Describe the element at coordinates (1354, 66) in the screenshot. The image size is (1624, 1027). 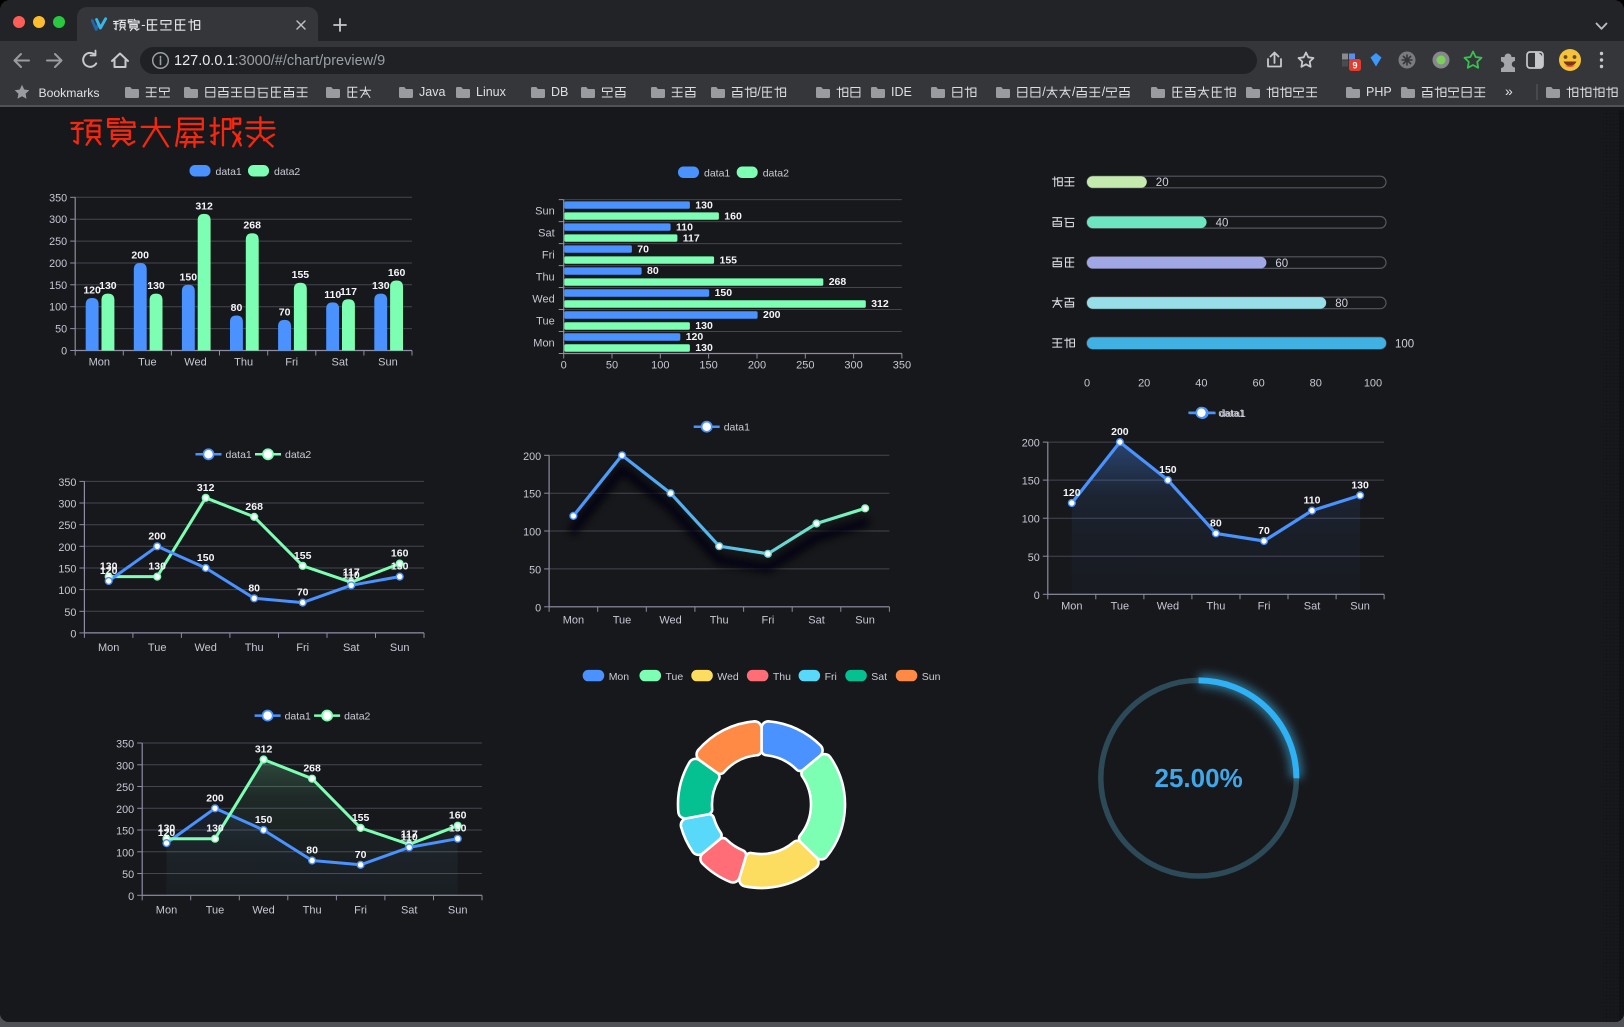
I see `svg-text: 9` at that location.